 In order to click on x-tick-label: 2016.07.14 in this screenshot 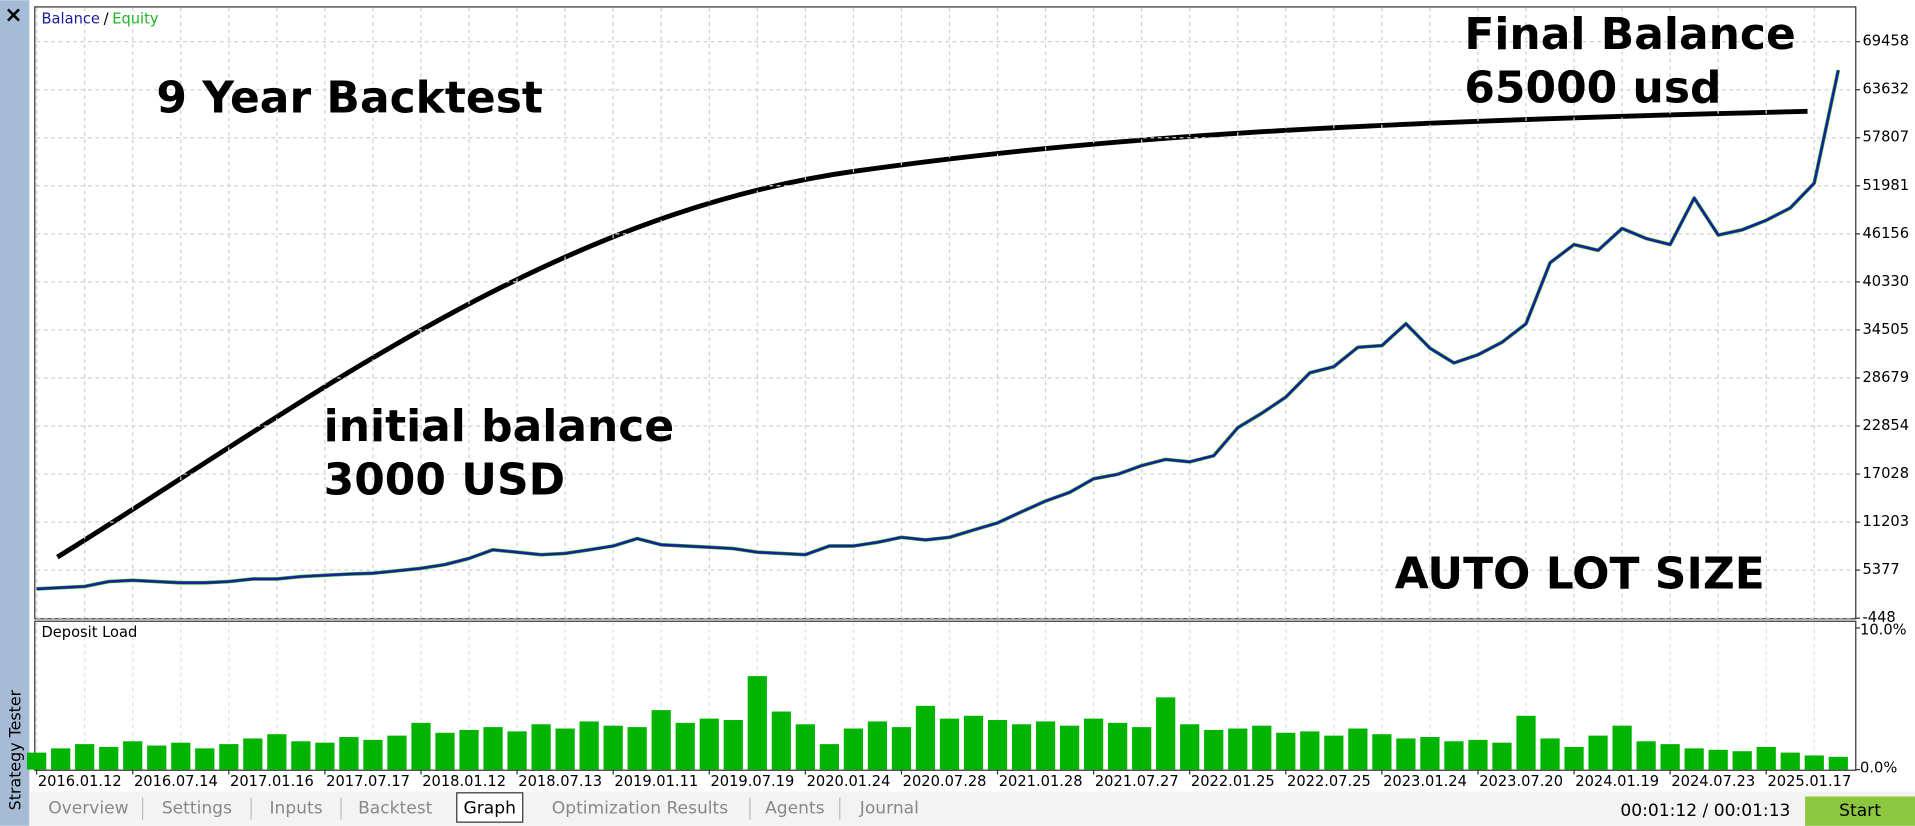, I will do `click(176, 781)`.